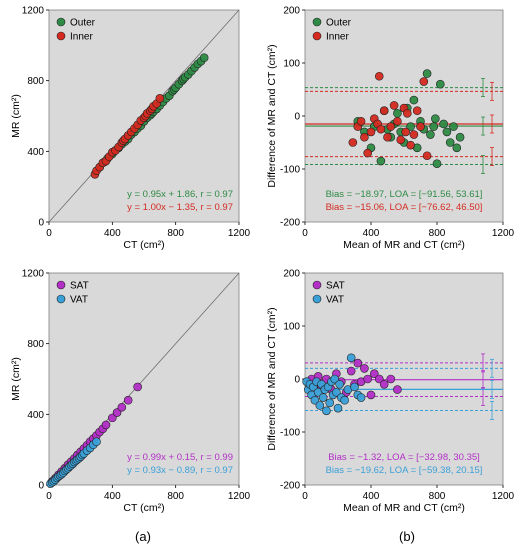 The image size is (518, 550). What do you see at coordinates (404, 194) in the screenshot?
I see `annotation-text: Bias = −18.97, LOA = [−91.56, 53.61]` at bounding box center [404, 194].